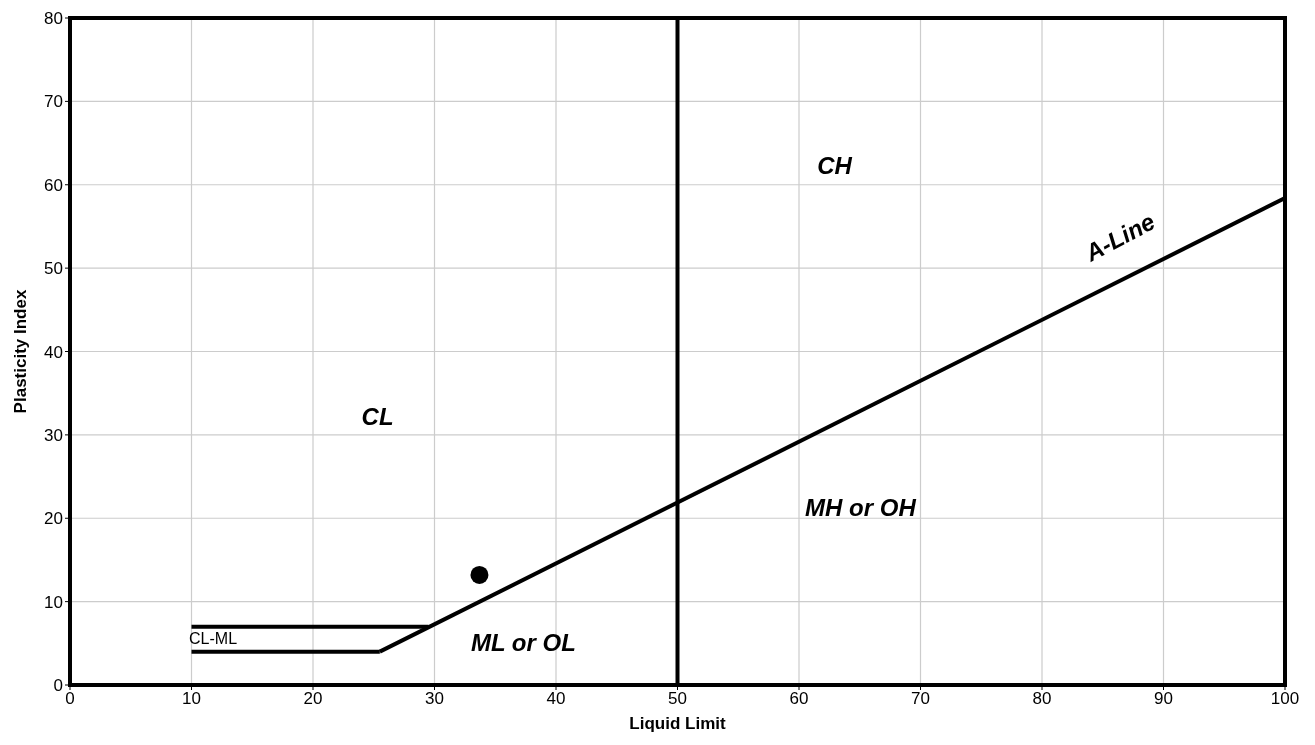 The image size is (1315, 745). Describe the element at coordinates (53, 435) in the screenshot. I see `y-tick-label: 30` at that location.